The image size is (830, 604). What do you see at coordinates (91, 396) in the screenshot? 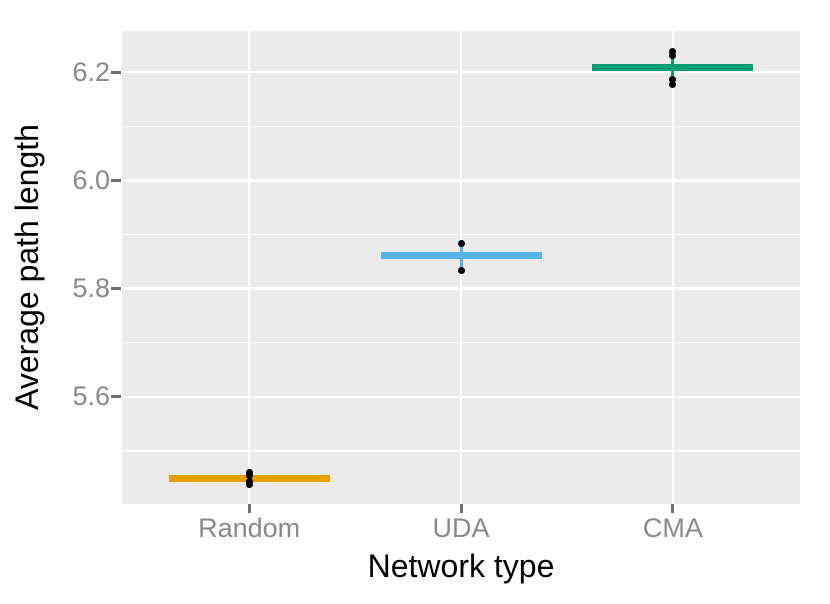
I see `y-tick-label: 5.6` at bounding box center [91, 396].